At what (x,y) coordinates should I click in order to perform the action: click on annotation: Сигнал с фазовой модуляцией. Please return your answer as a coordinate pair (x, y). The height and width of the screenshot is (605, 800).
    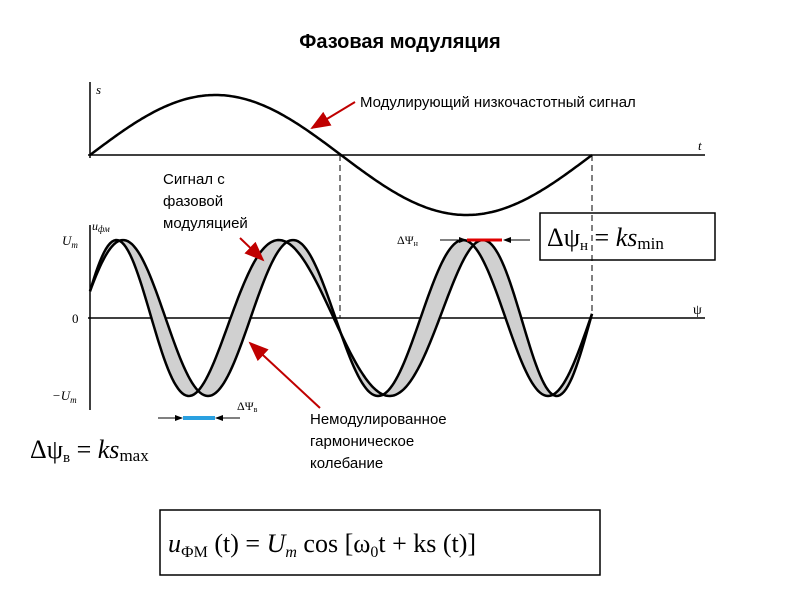
    Looking at the image, I should click on (205, 201).